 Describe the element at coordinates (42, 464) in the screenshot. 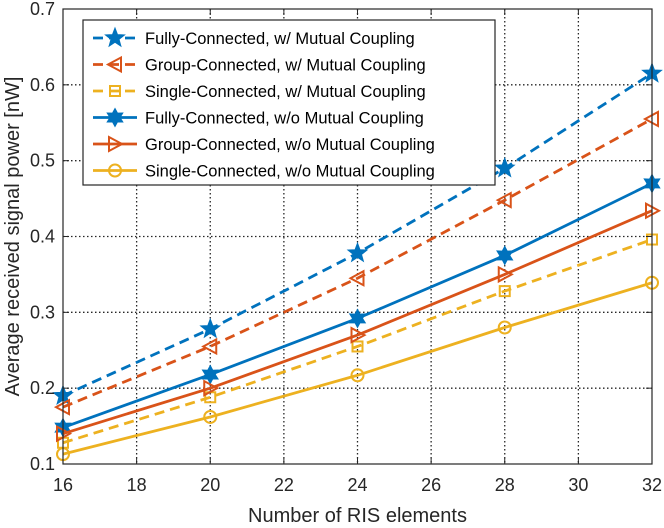

I see `y-tick-label: 0.1` at that location.